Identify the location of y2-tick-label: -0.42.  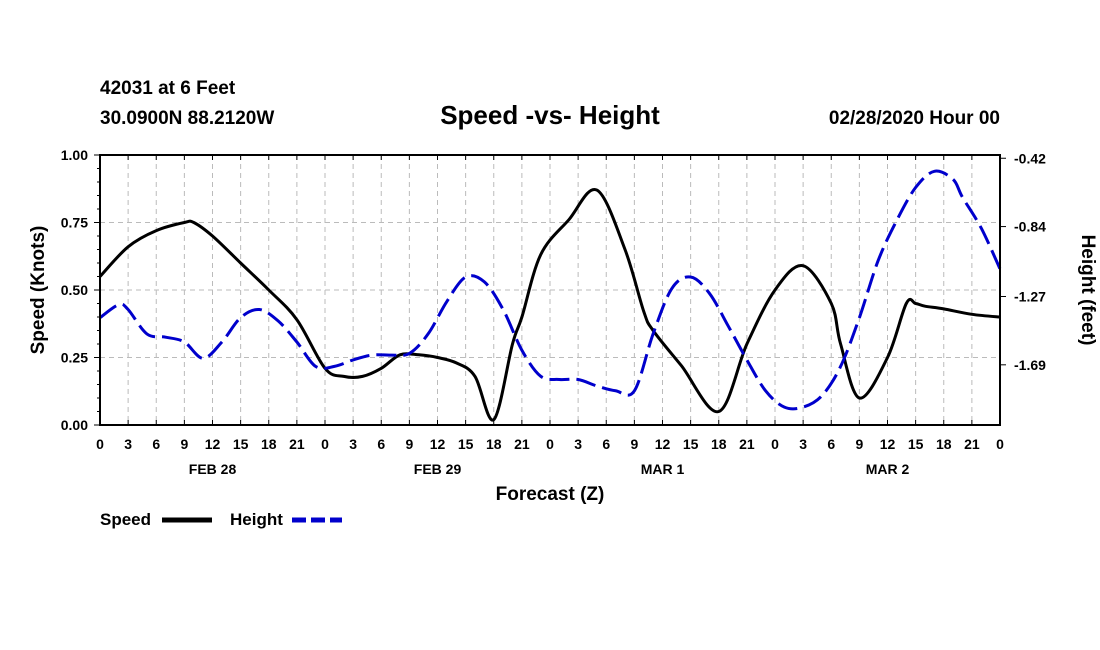
(1030, 158).